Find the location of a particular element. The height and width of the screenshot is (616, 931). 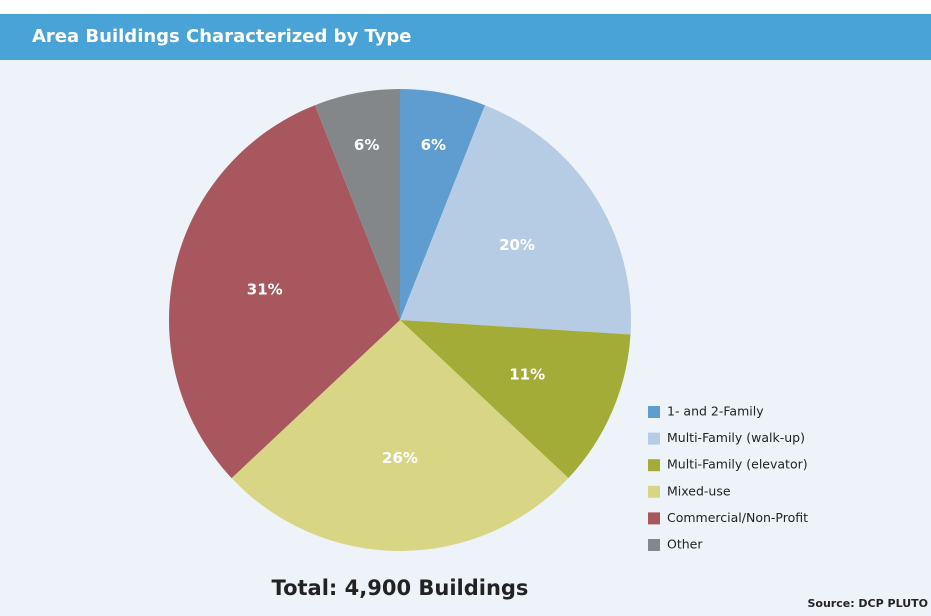

legend-label: Multi-Family (elevator) is located at coordinates (737, 464).